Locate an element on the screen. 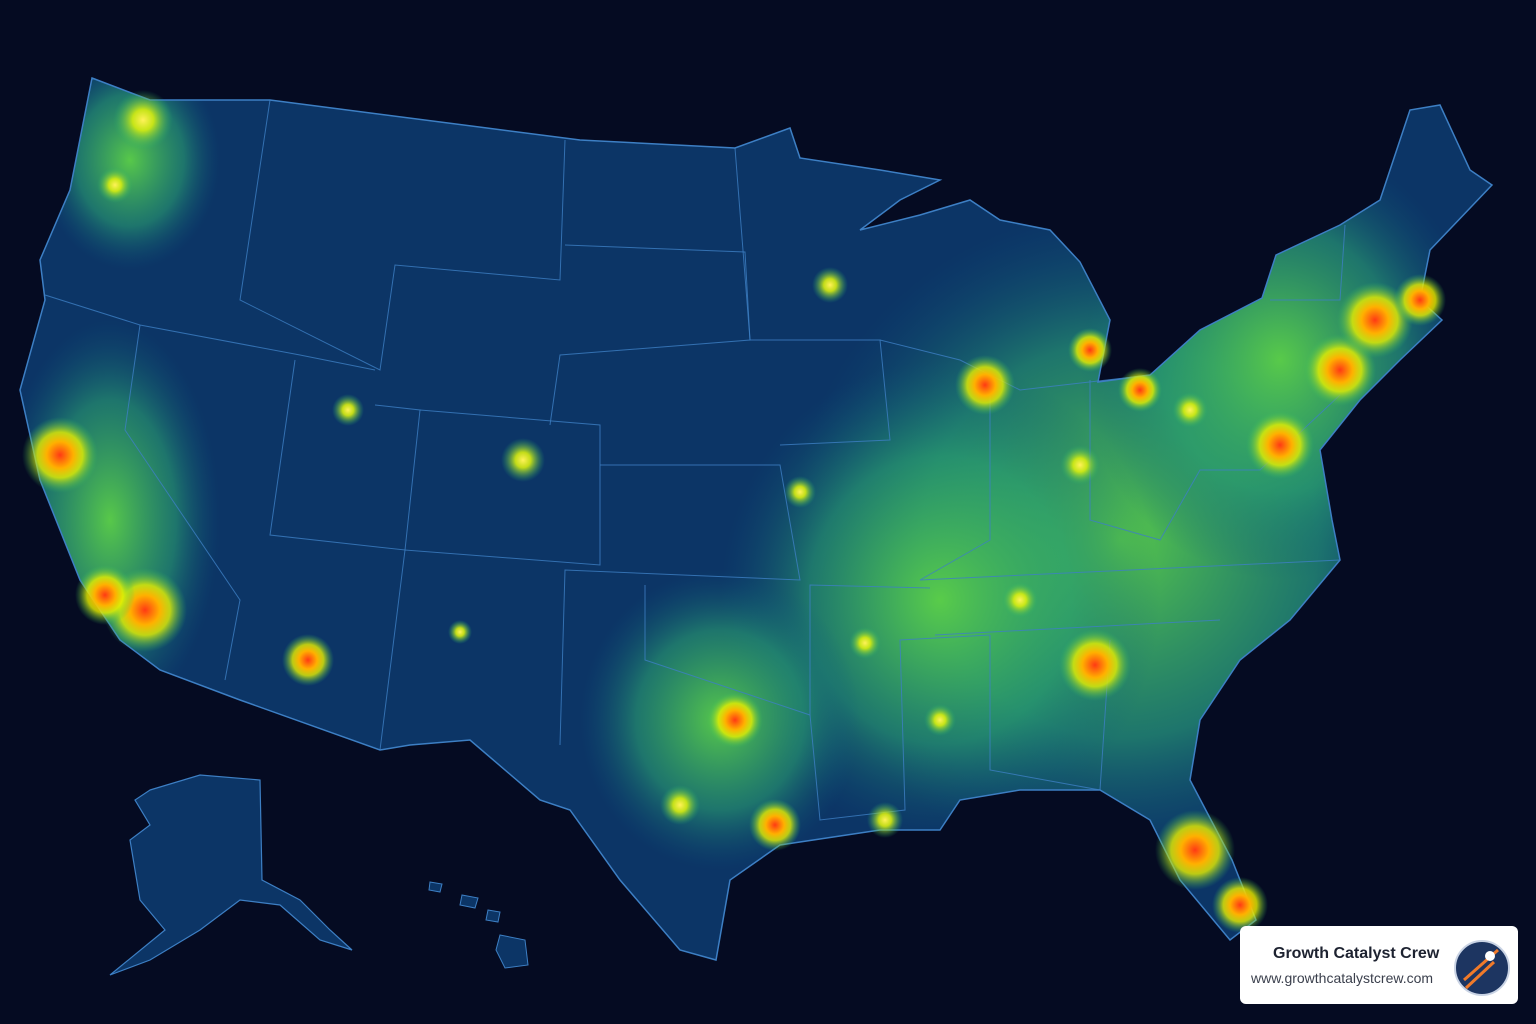  badge-background is located at coordinates (1379, 965).